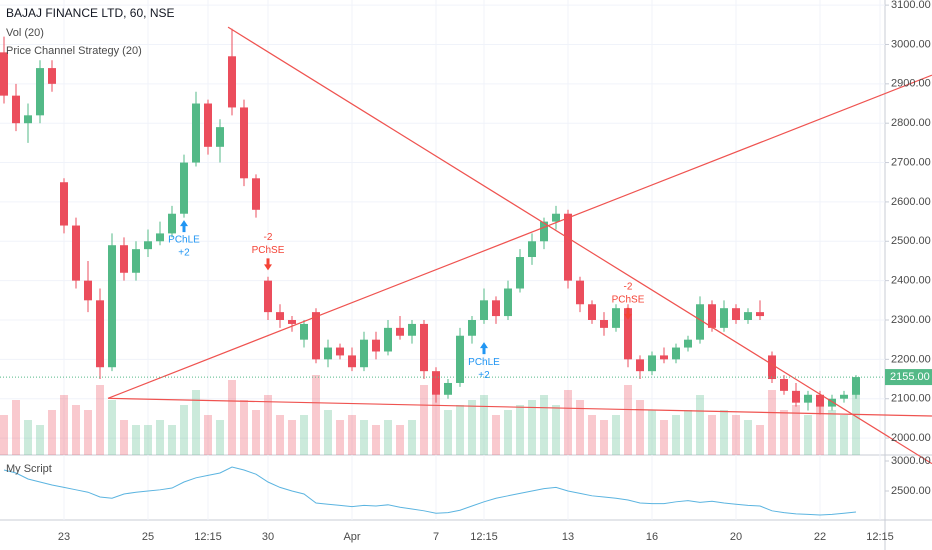 This screenshot has width=932, height=550. I want to click on last-price-label: 2155.00, so click(910, 377).